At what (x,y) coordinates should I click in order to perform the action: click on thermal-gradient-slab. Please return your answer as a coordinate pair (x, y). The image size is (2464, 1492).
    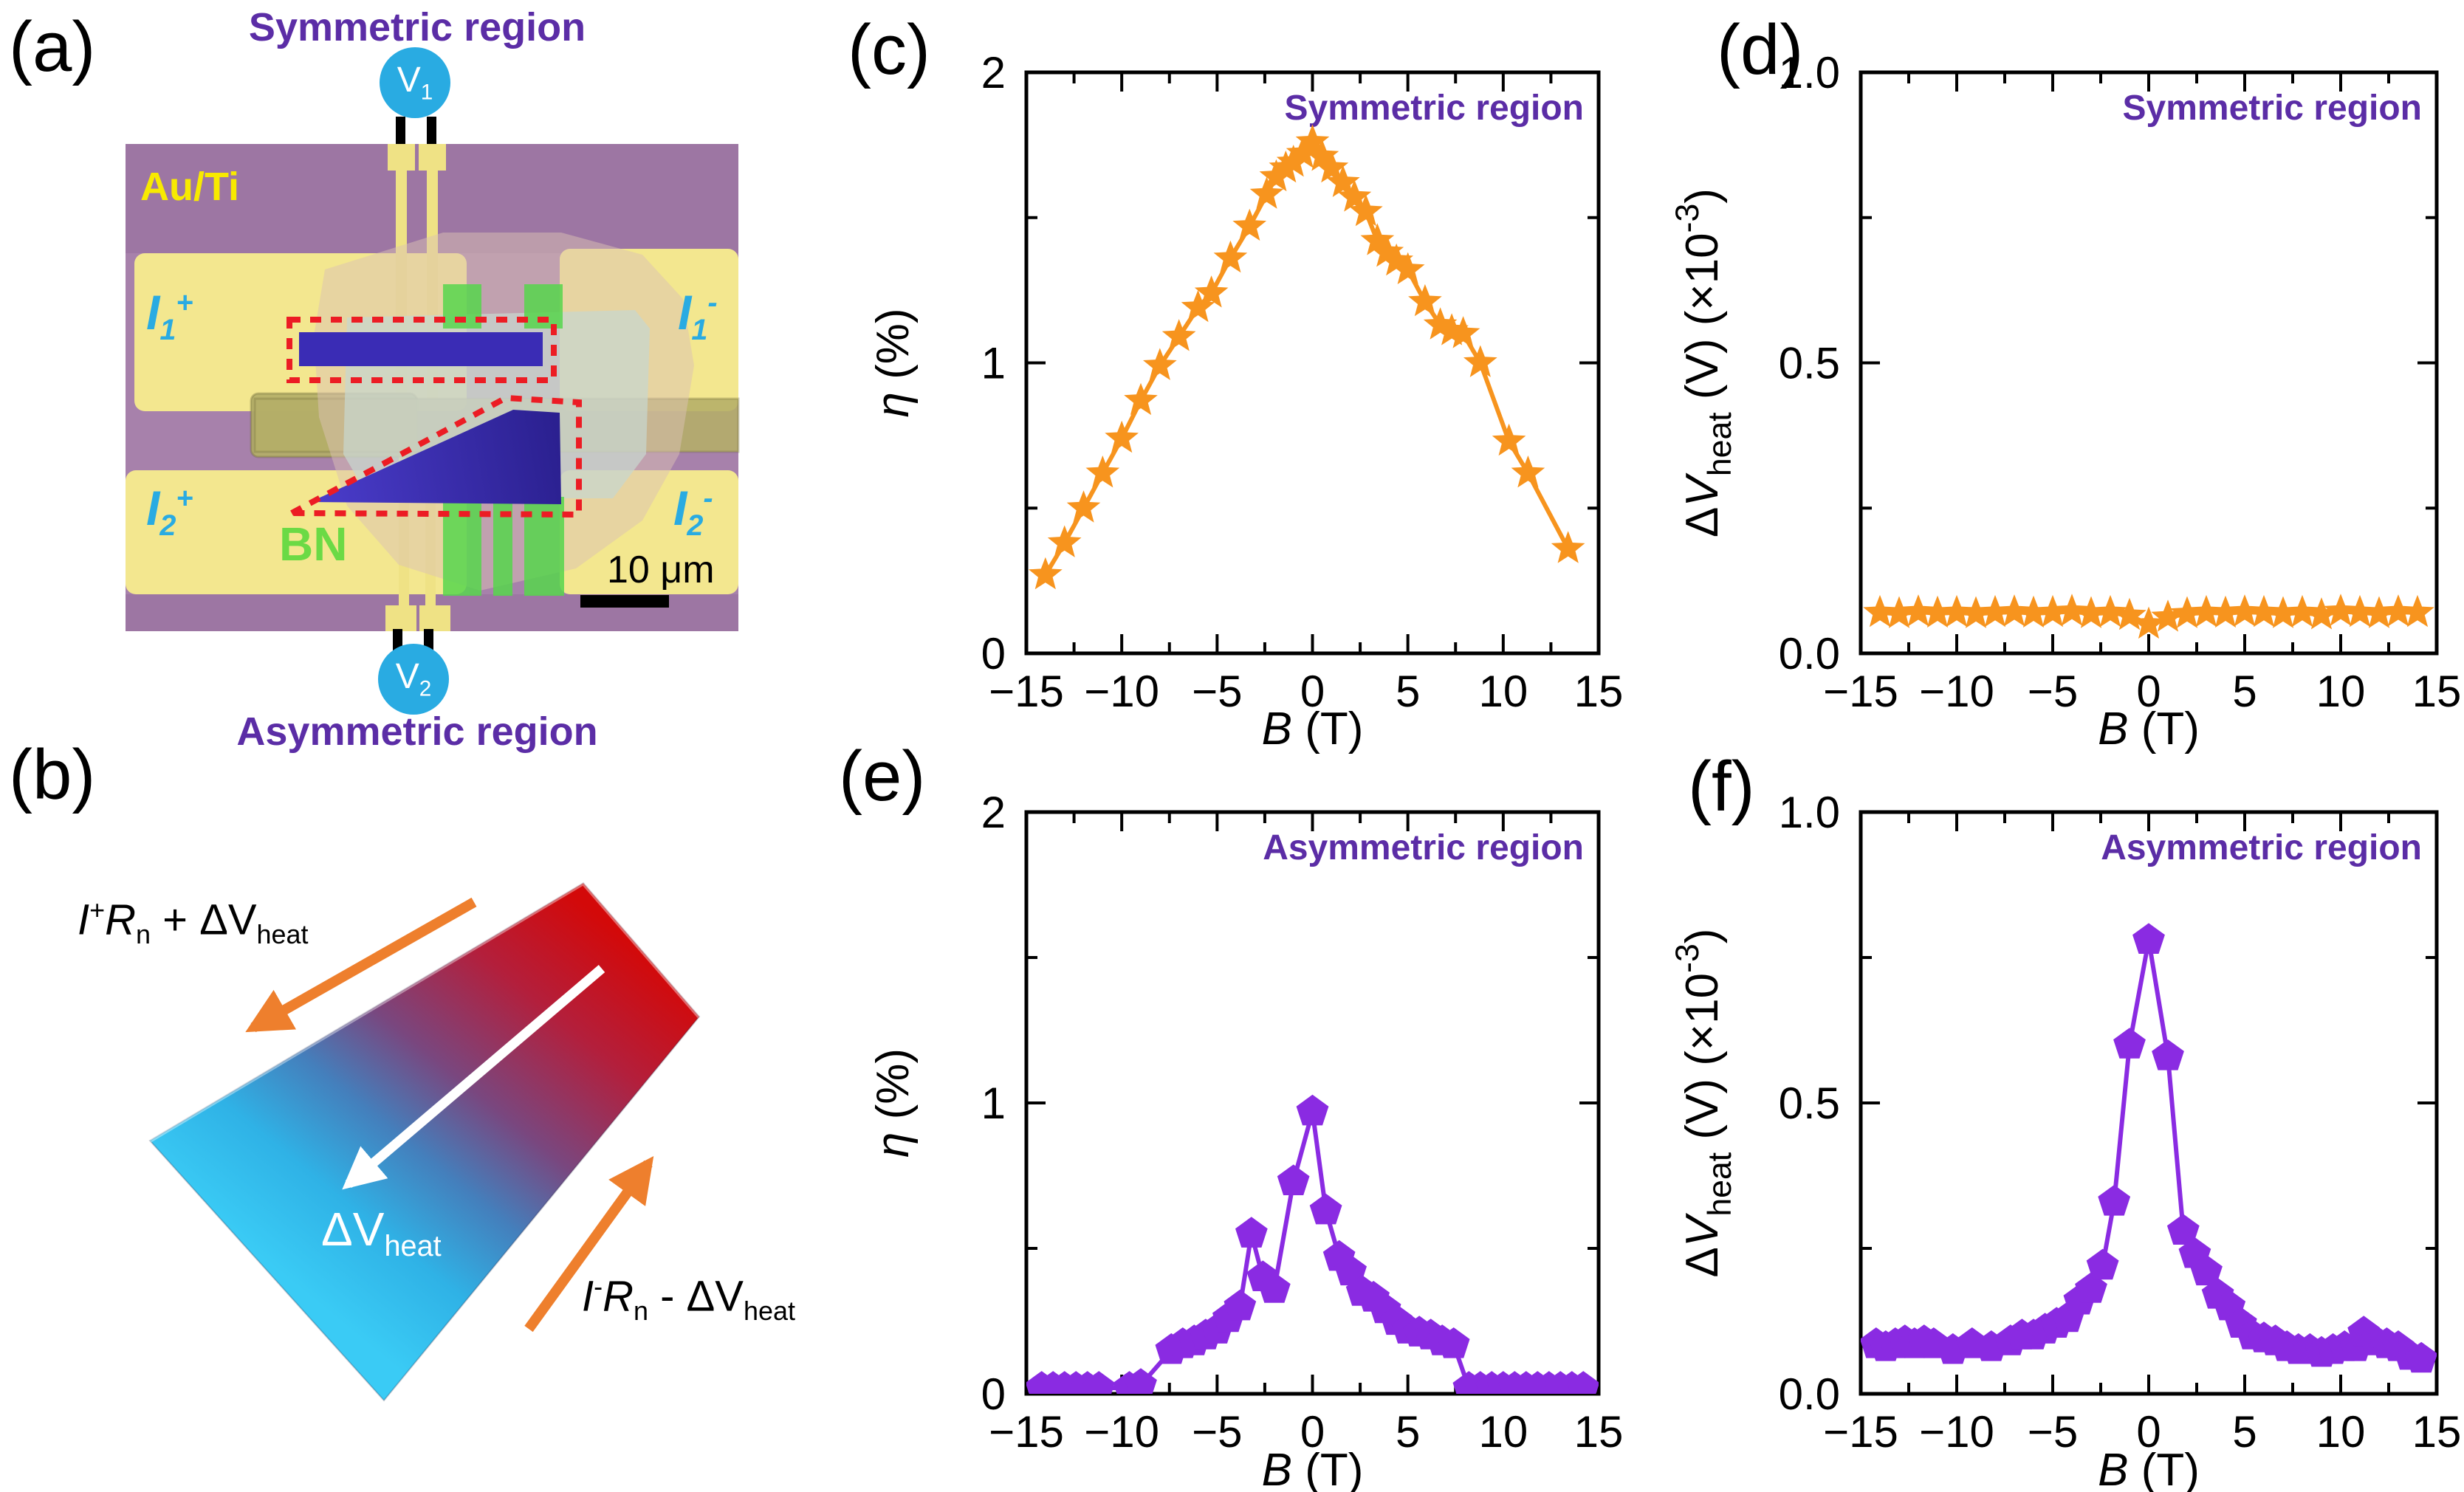
    Looking at the image, I should click on (424, 1141).